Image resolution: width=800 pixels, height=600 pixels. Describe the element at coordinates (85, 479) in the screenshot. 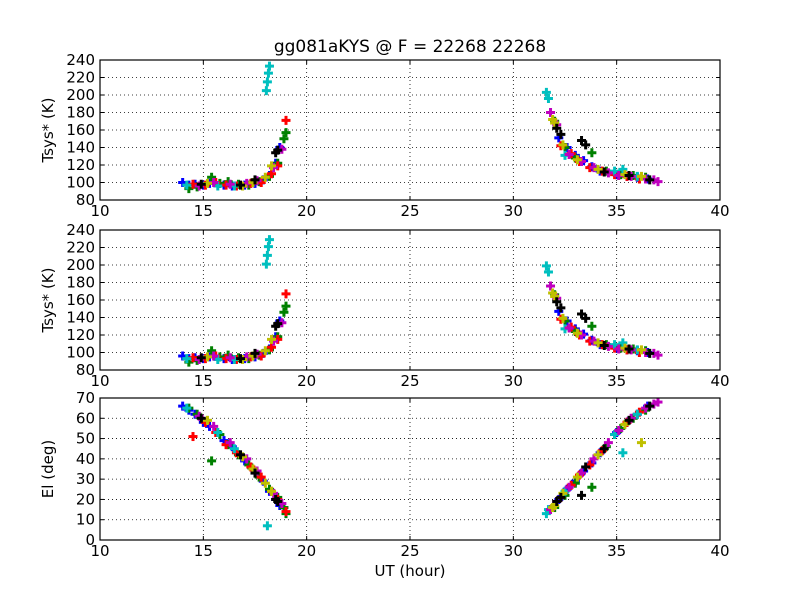

I see `y-tick-label: 30` at that location.